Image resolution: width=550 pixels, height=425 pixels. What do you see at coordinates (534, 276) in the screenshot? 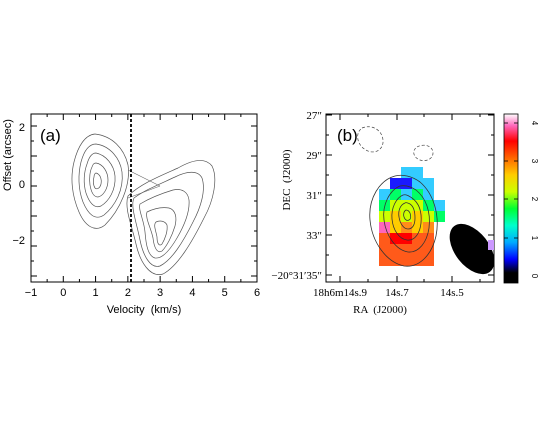
I see `colorbar-tick-label: 0` at bounding box center [534, 276].